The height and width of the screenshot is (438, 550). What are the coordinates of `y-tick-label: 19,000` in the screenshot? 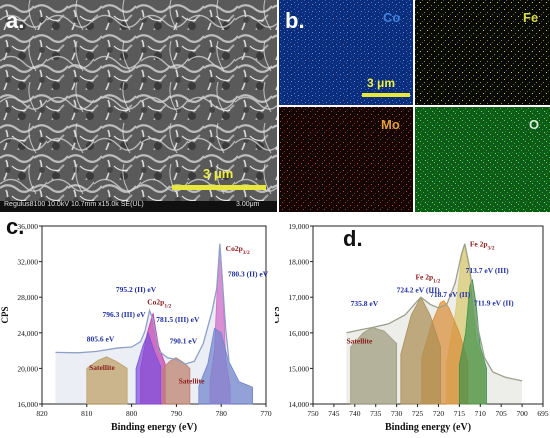 It's located at (298, 226).